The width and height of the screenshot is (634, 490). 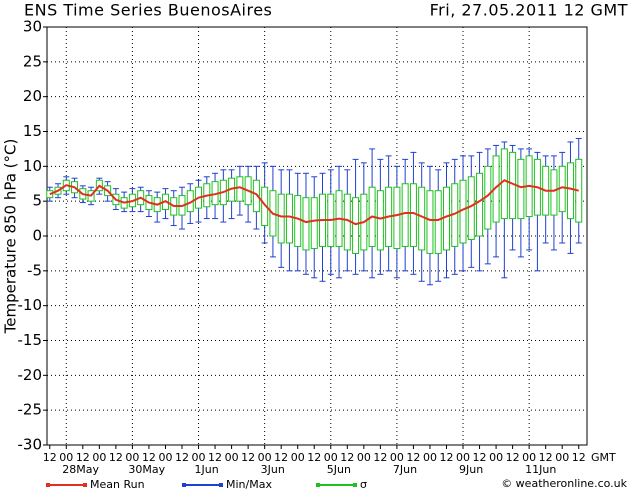 What do you see at coordinates (30, 375) in the screenshot?
I see `y-tick-label: -20` at bounding box center [30, 375].